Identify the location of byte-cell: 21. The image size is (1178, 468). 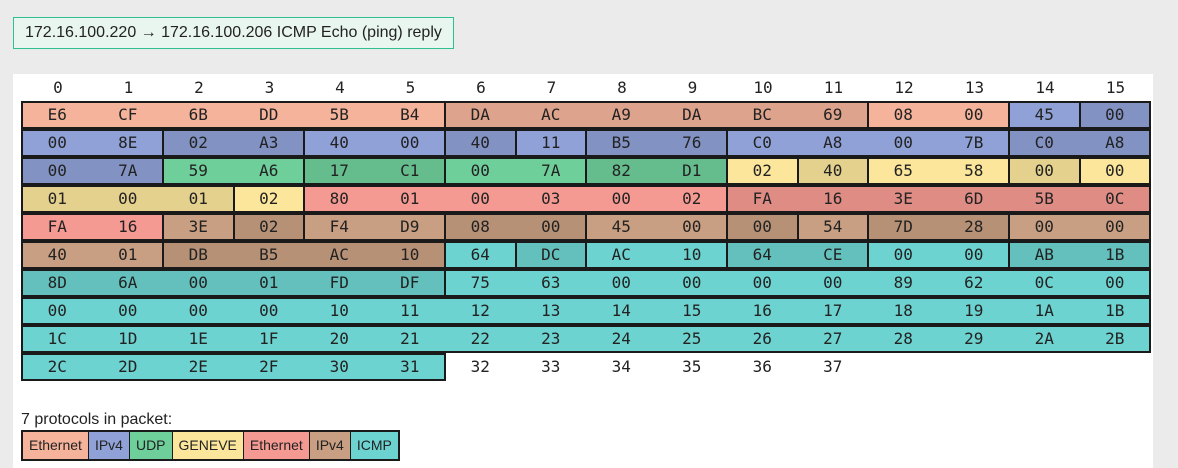
(410, 338).